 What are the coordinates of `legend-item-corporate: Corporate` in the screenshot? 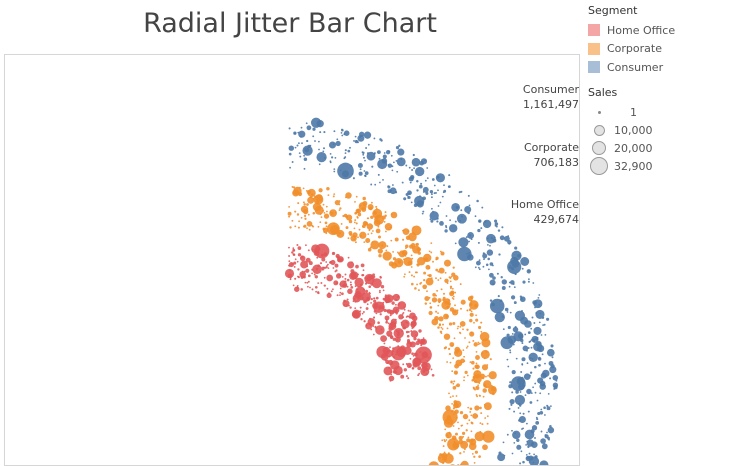 It's located at (631, 49).